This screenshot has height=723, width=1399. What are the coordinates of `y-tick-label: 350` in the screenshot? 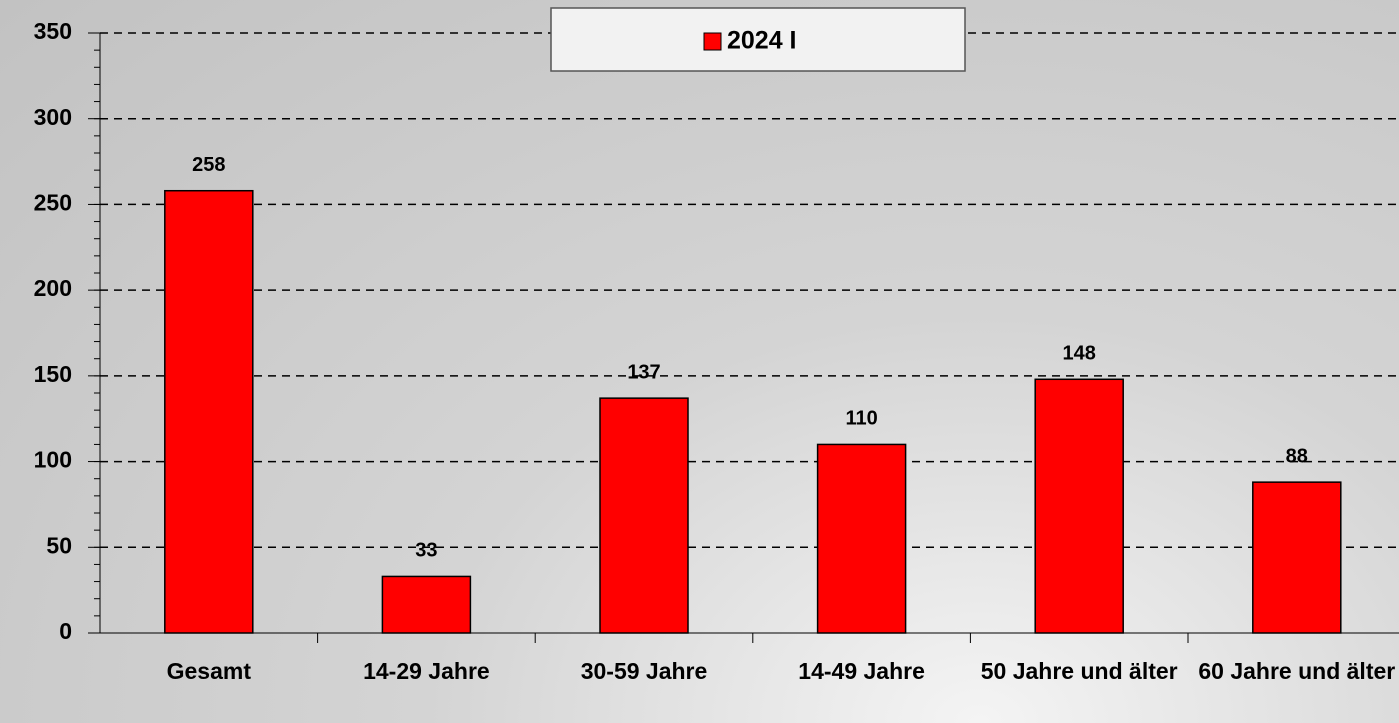 It's located at (53, 31).